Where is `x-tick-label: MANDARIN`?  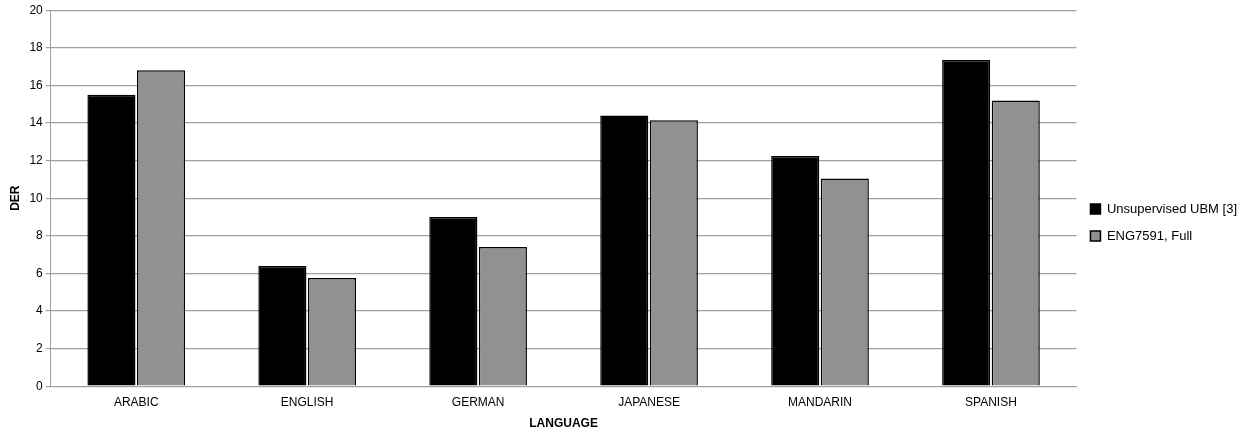
x-tick-label: MANDARIN is located at coordinates (820, 401).